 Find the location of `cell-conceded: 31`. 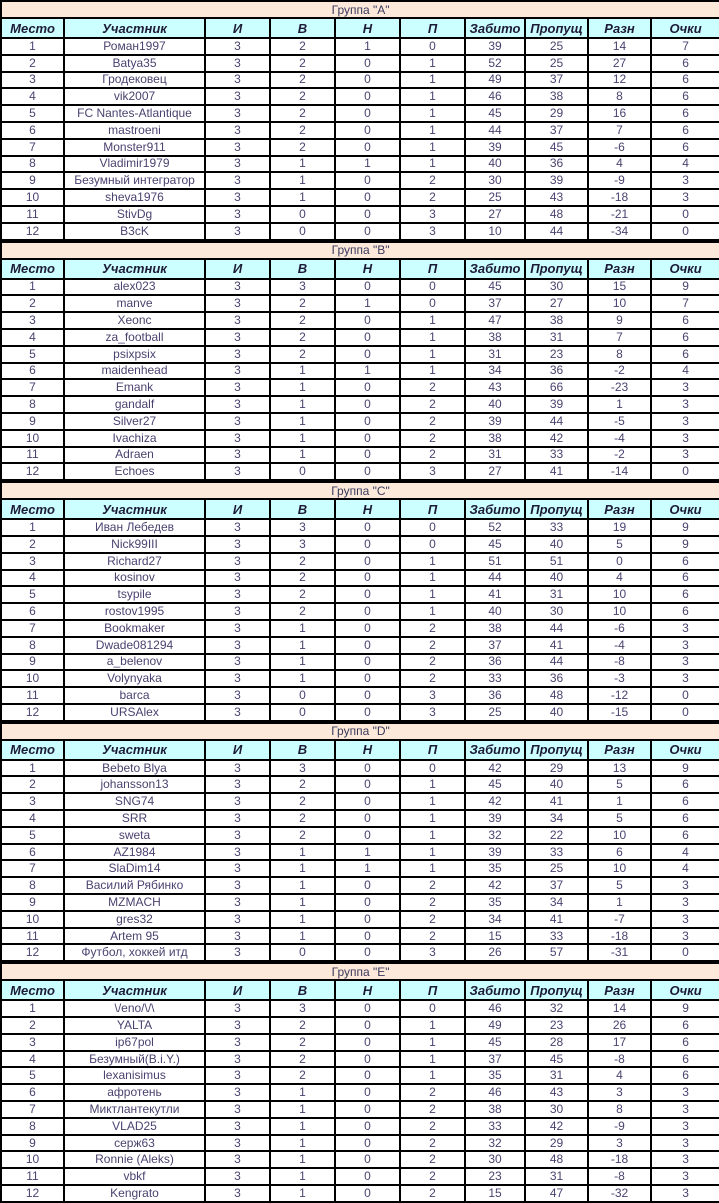

cell-conceded: 31 is located at coordinates (556, 1177).